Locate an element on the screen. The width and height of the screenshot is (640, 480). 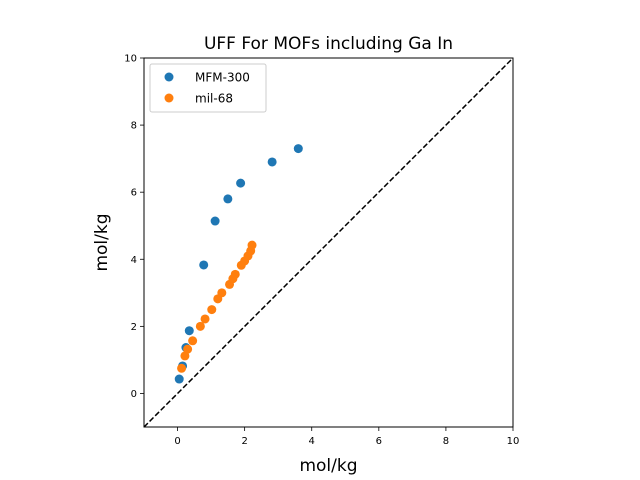
x-tick-label: 0 is located at coordinates (177, 441).